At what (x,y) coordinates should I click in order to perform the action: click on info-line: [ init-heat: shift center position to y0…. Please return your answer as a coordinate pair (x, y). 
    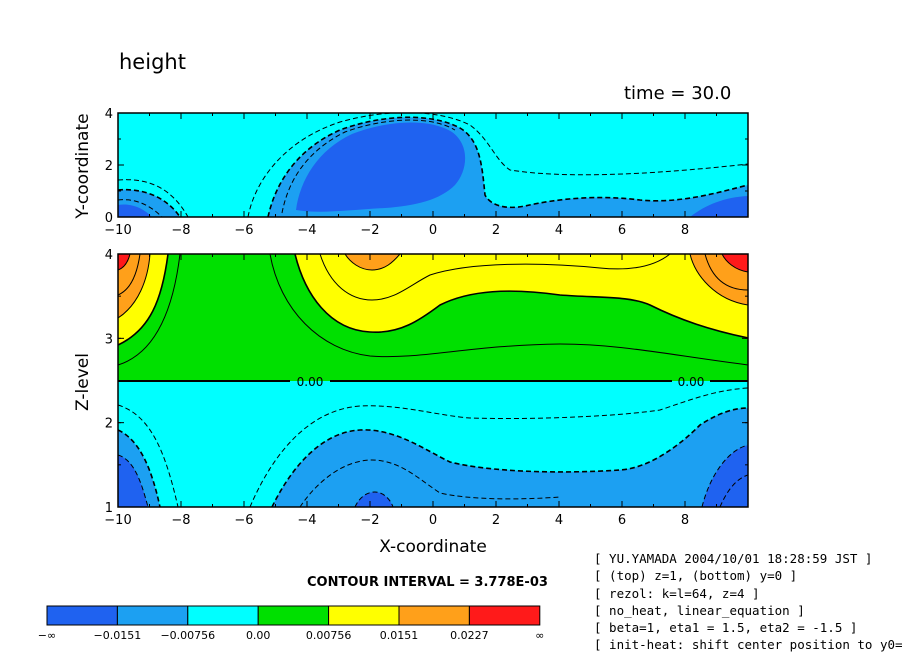
    Looking at the image, I should click on (749, 645).